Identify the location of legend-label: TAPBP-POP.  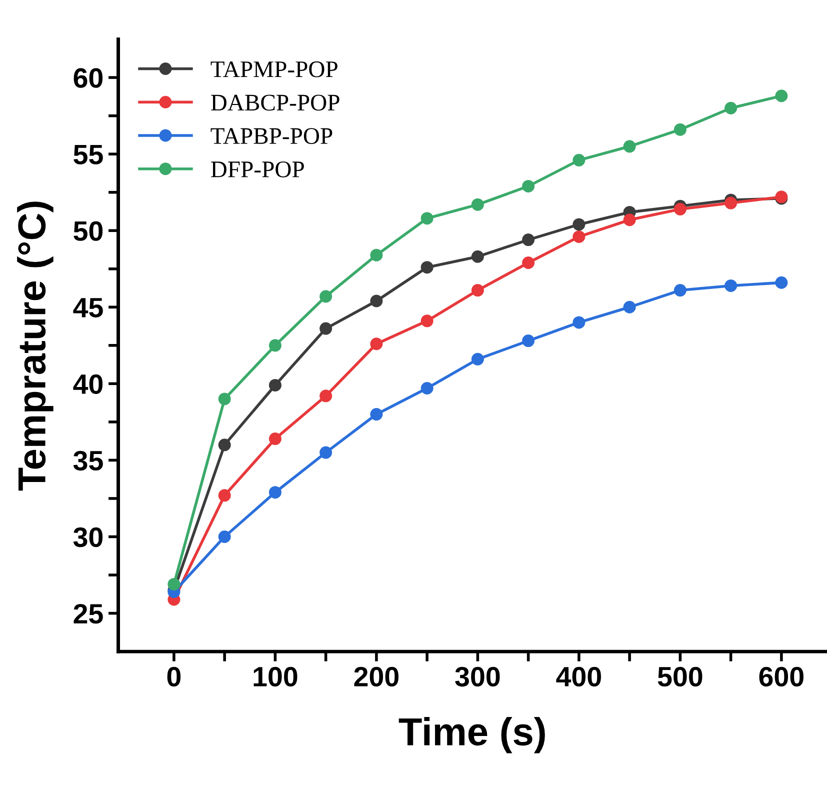
(271, 136).